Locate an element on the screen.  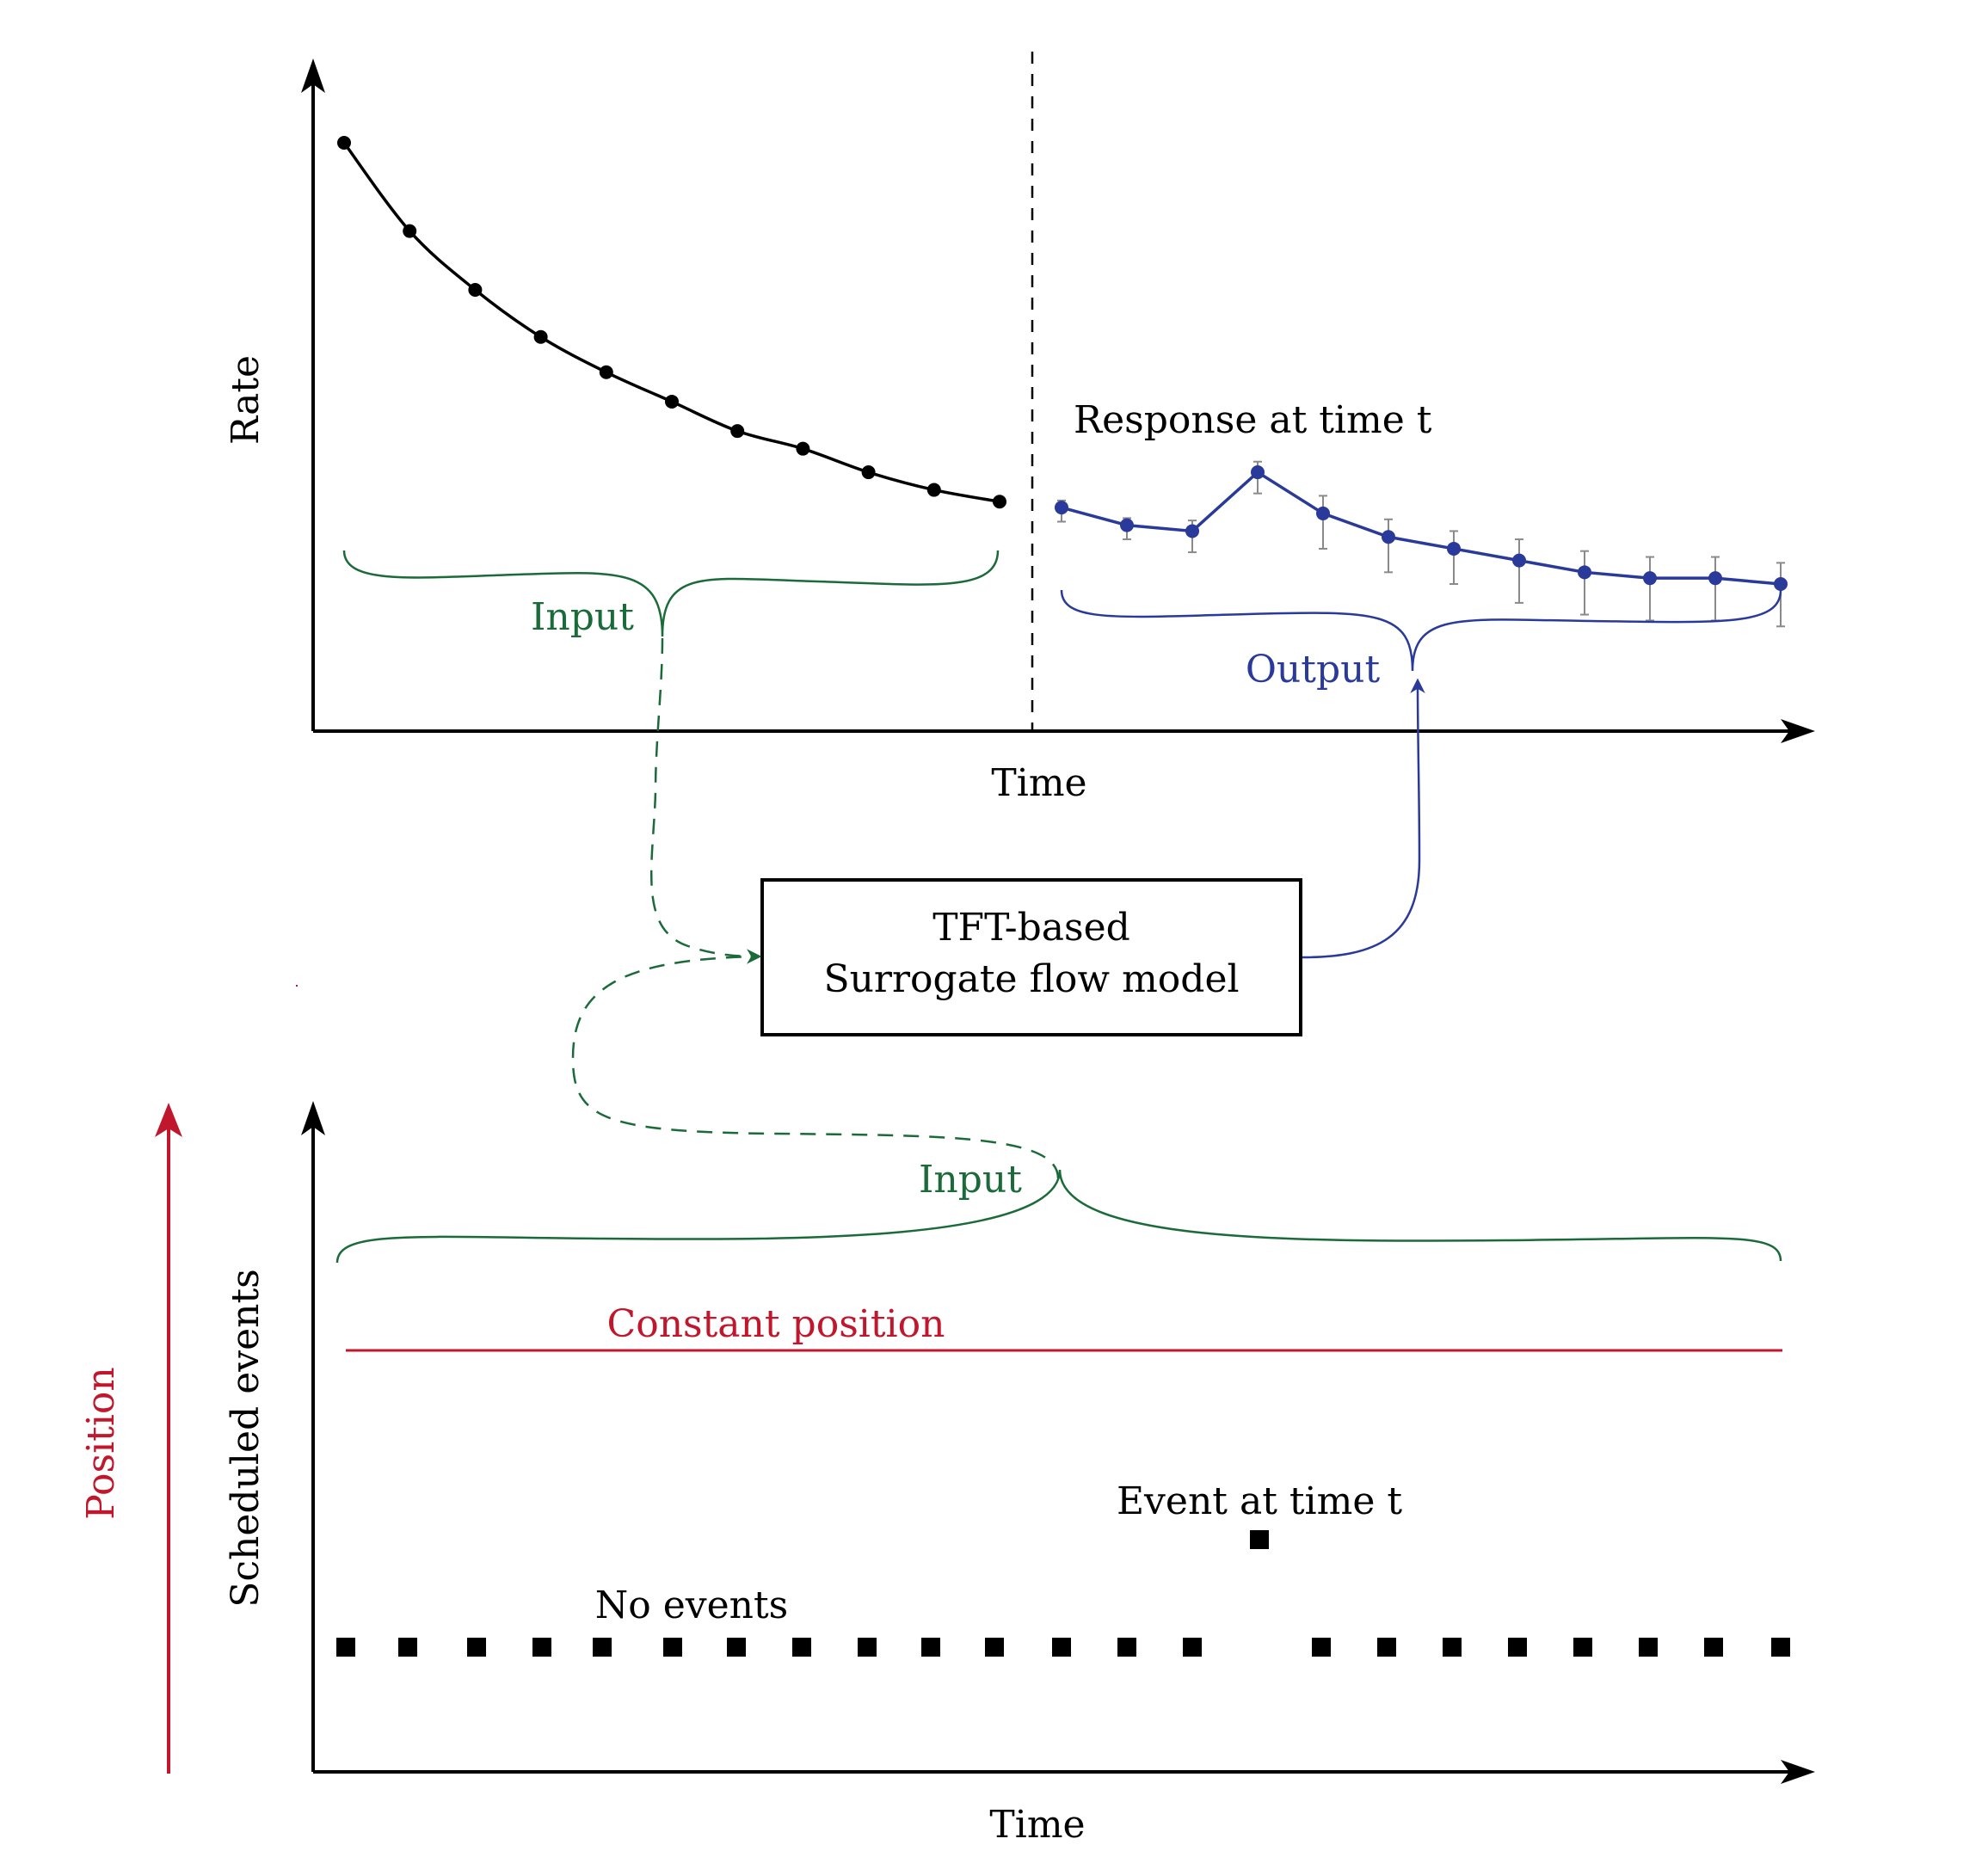
top-y-axis-arrowhead is located at coordinates (313, 75).